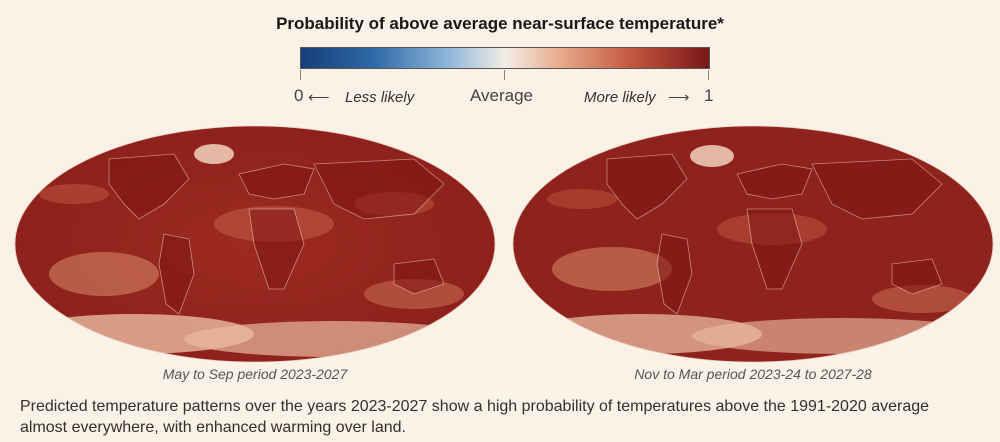 This screenshot has height=442, width=1000. I want to click on legend-tick-min, so click(300, 75).